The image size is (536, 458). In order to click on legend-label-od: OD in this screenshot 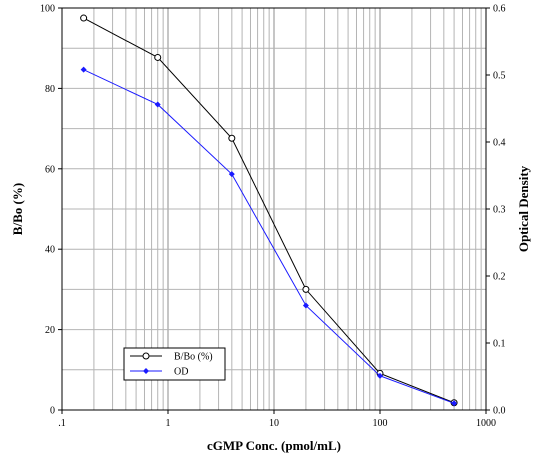, I will do `click(181, 372)`.